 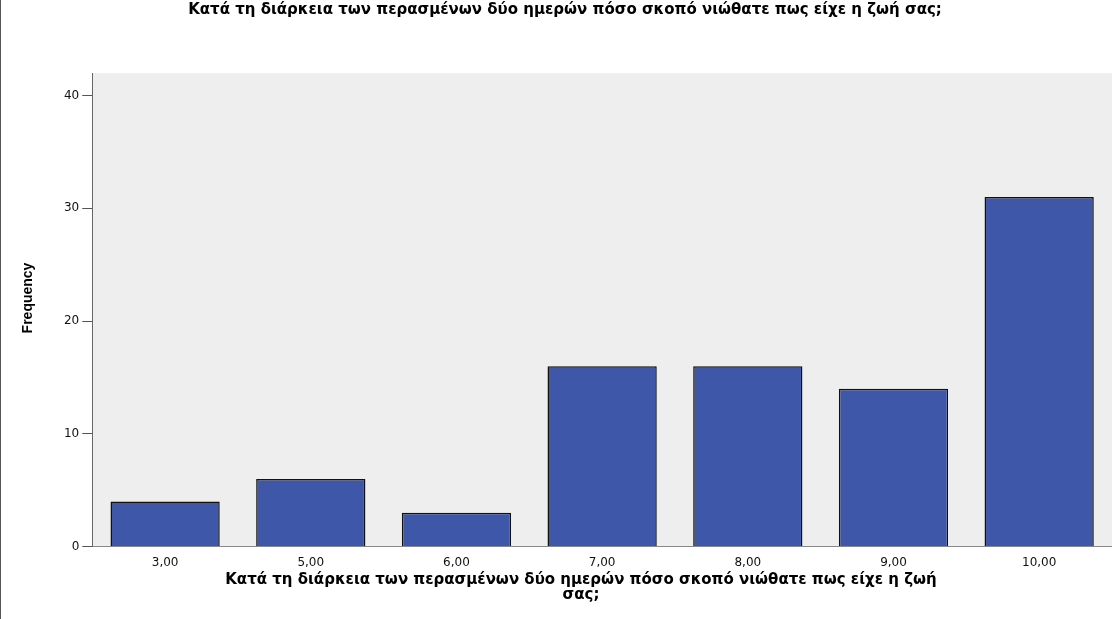 I want to click on x-tick-label: 8,00, so click(x=748, y=561).